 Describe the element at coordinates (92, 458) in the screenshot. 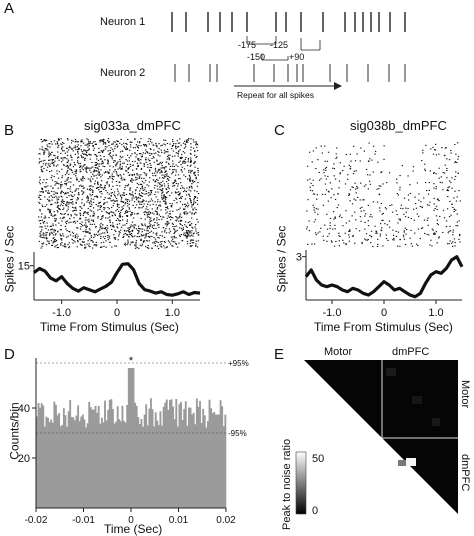

I see `histogram-bar` at that location.